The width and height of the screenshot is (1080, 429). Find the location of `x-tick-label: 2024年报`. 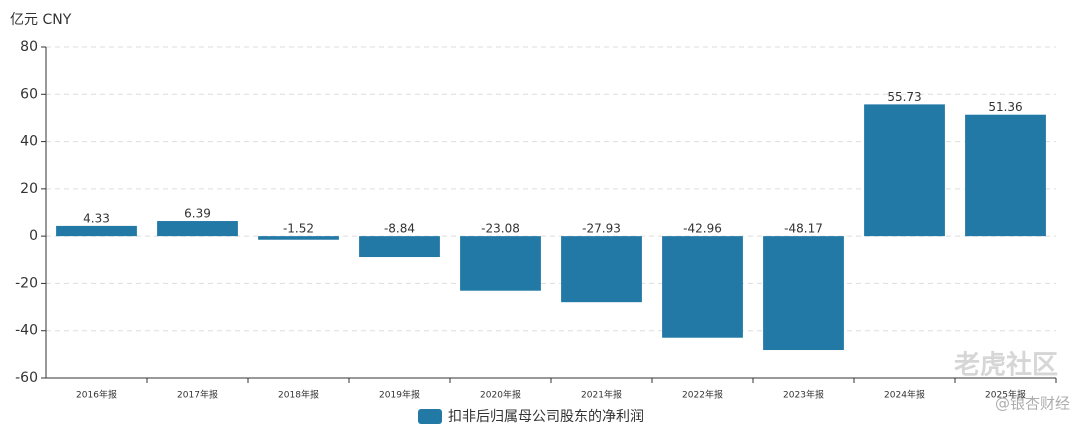

x-tick-label: 2024年报 is located at coordinates (904, 395).